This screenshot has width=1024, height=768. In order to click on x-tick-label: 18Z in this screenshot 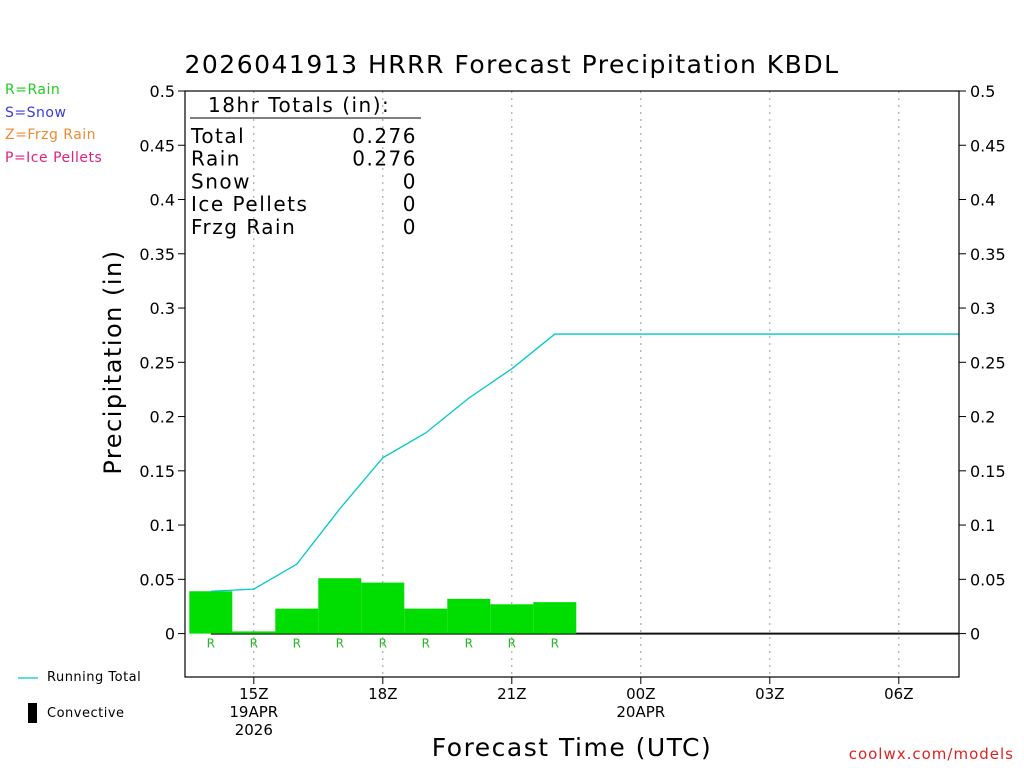, I will do `click(382, 694)`.